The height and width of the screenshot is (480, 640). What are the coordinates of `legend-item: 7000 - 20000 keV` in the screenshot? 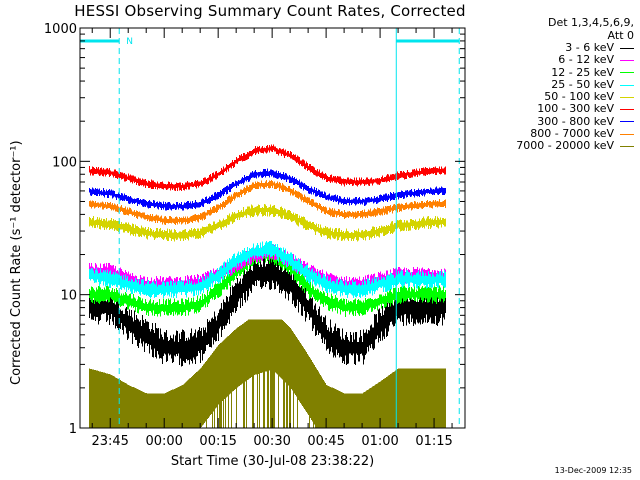 It's located at (556, 146).